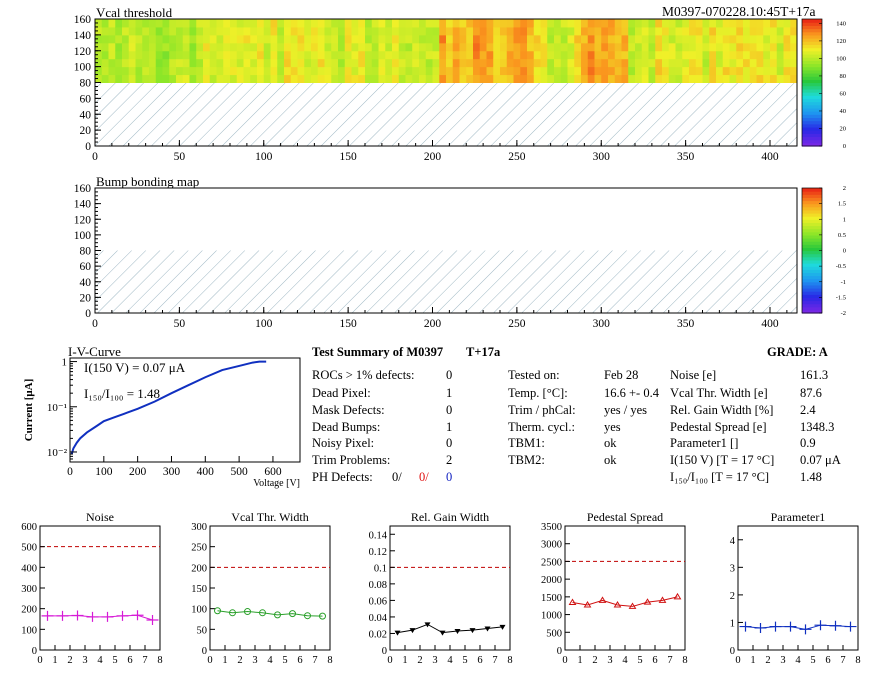  Describe the element at coordinates (812, 660) in the screenshot. I see `x-tick-label: 5` at that location.